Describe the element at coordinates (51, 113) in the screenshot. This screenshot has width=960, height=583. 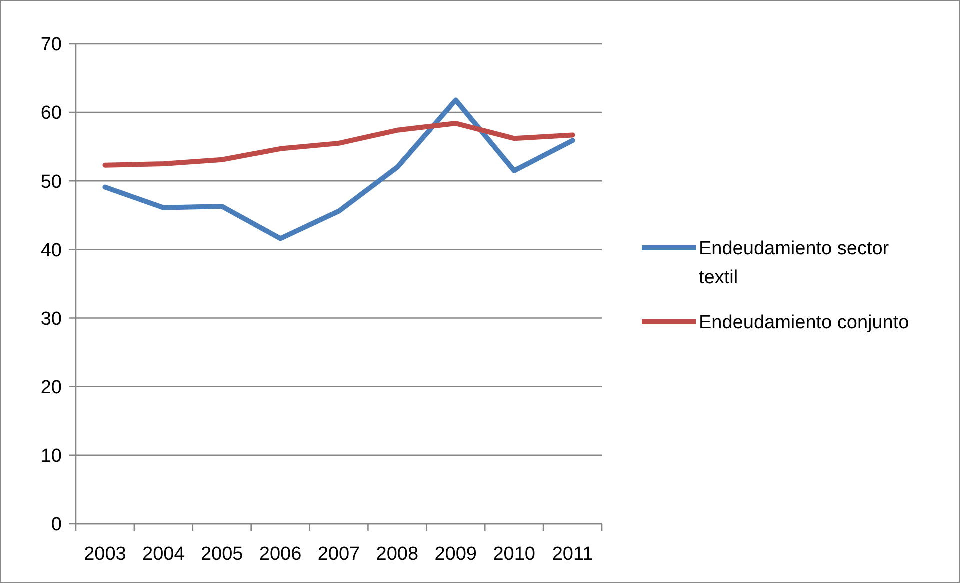
I see `y-tick-label: 60` at that location.